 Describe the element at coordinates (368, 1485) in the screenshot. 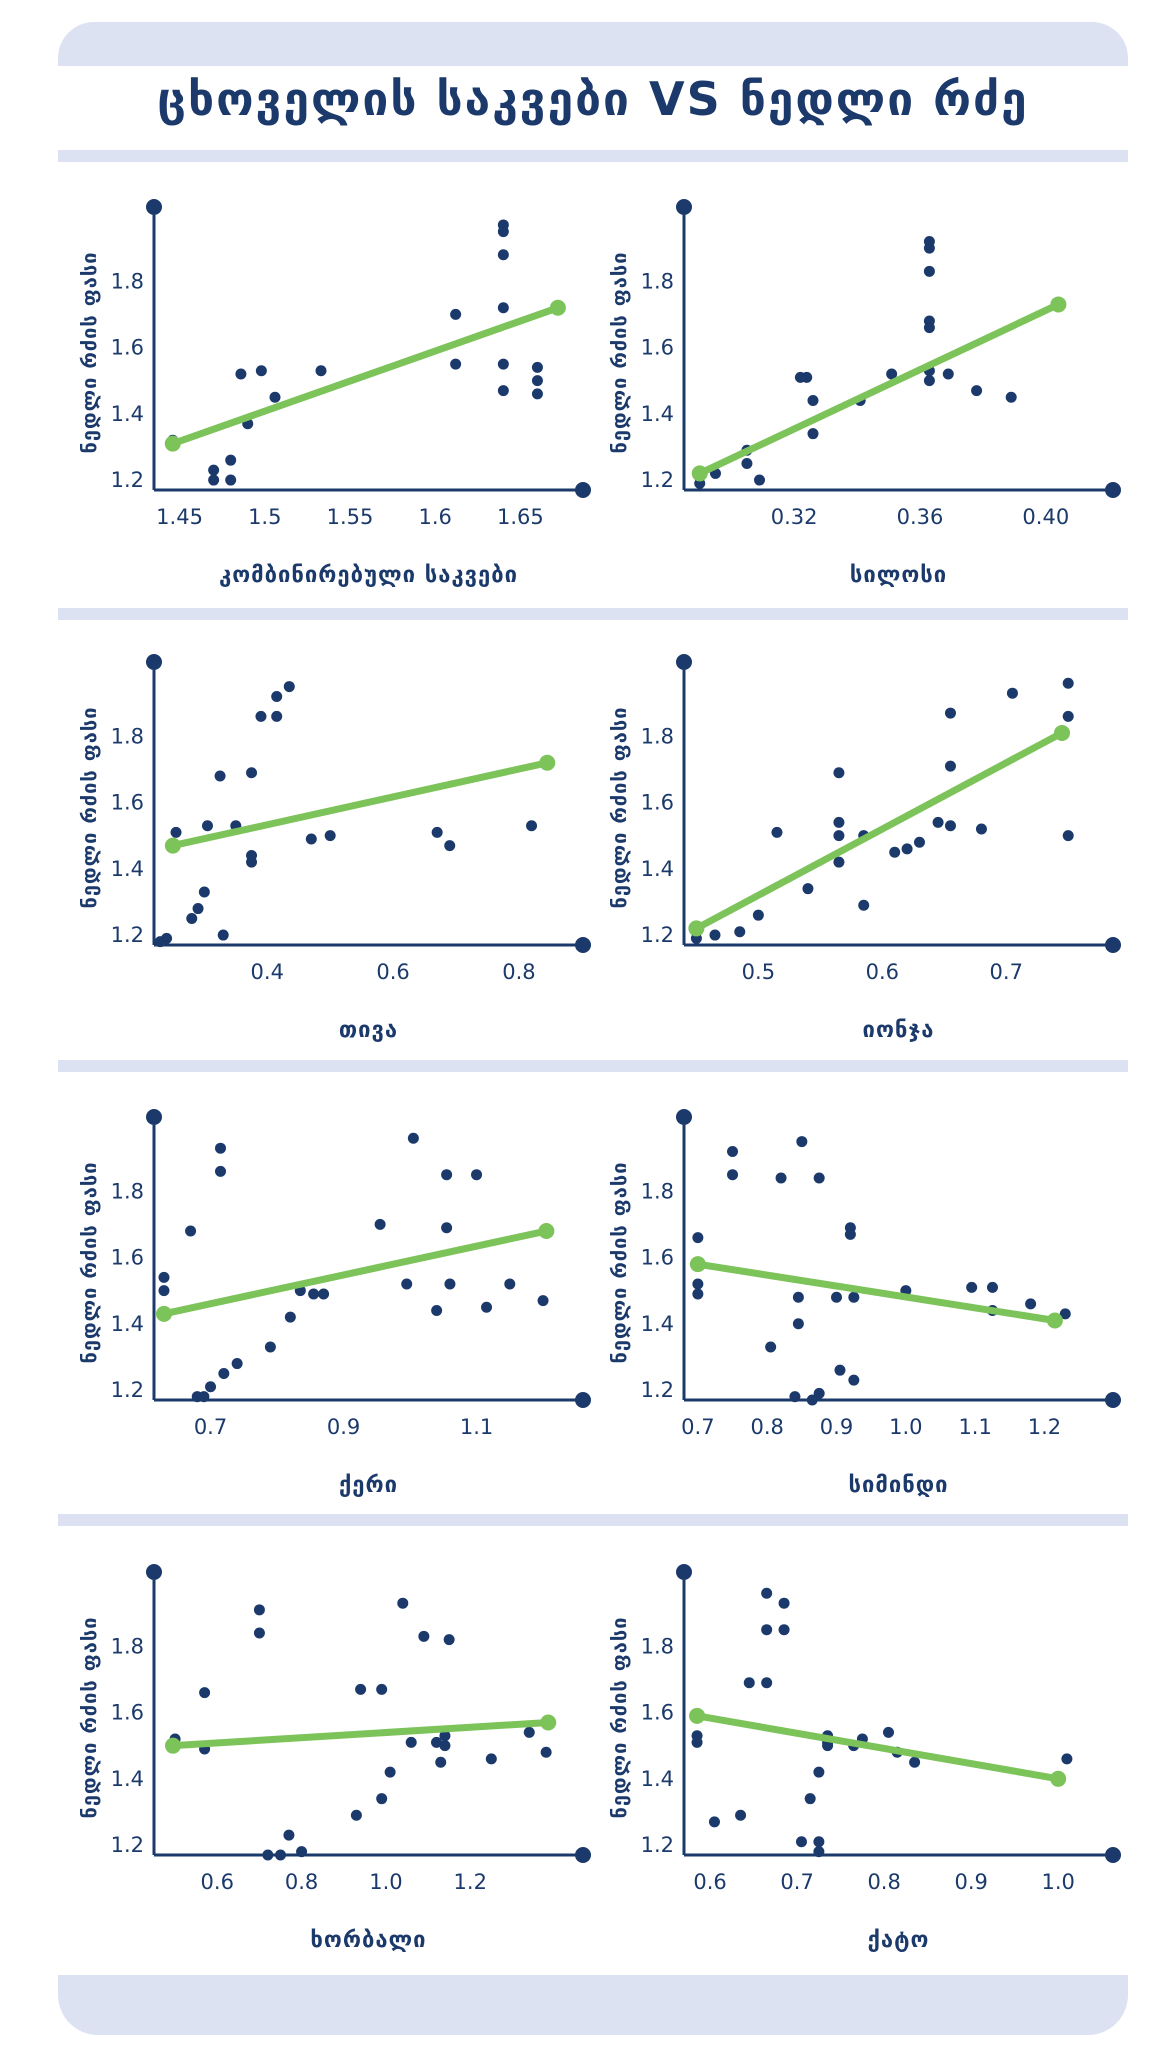

I see `x-axis-label: ქერი` at that location.